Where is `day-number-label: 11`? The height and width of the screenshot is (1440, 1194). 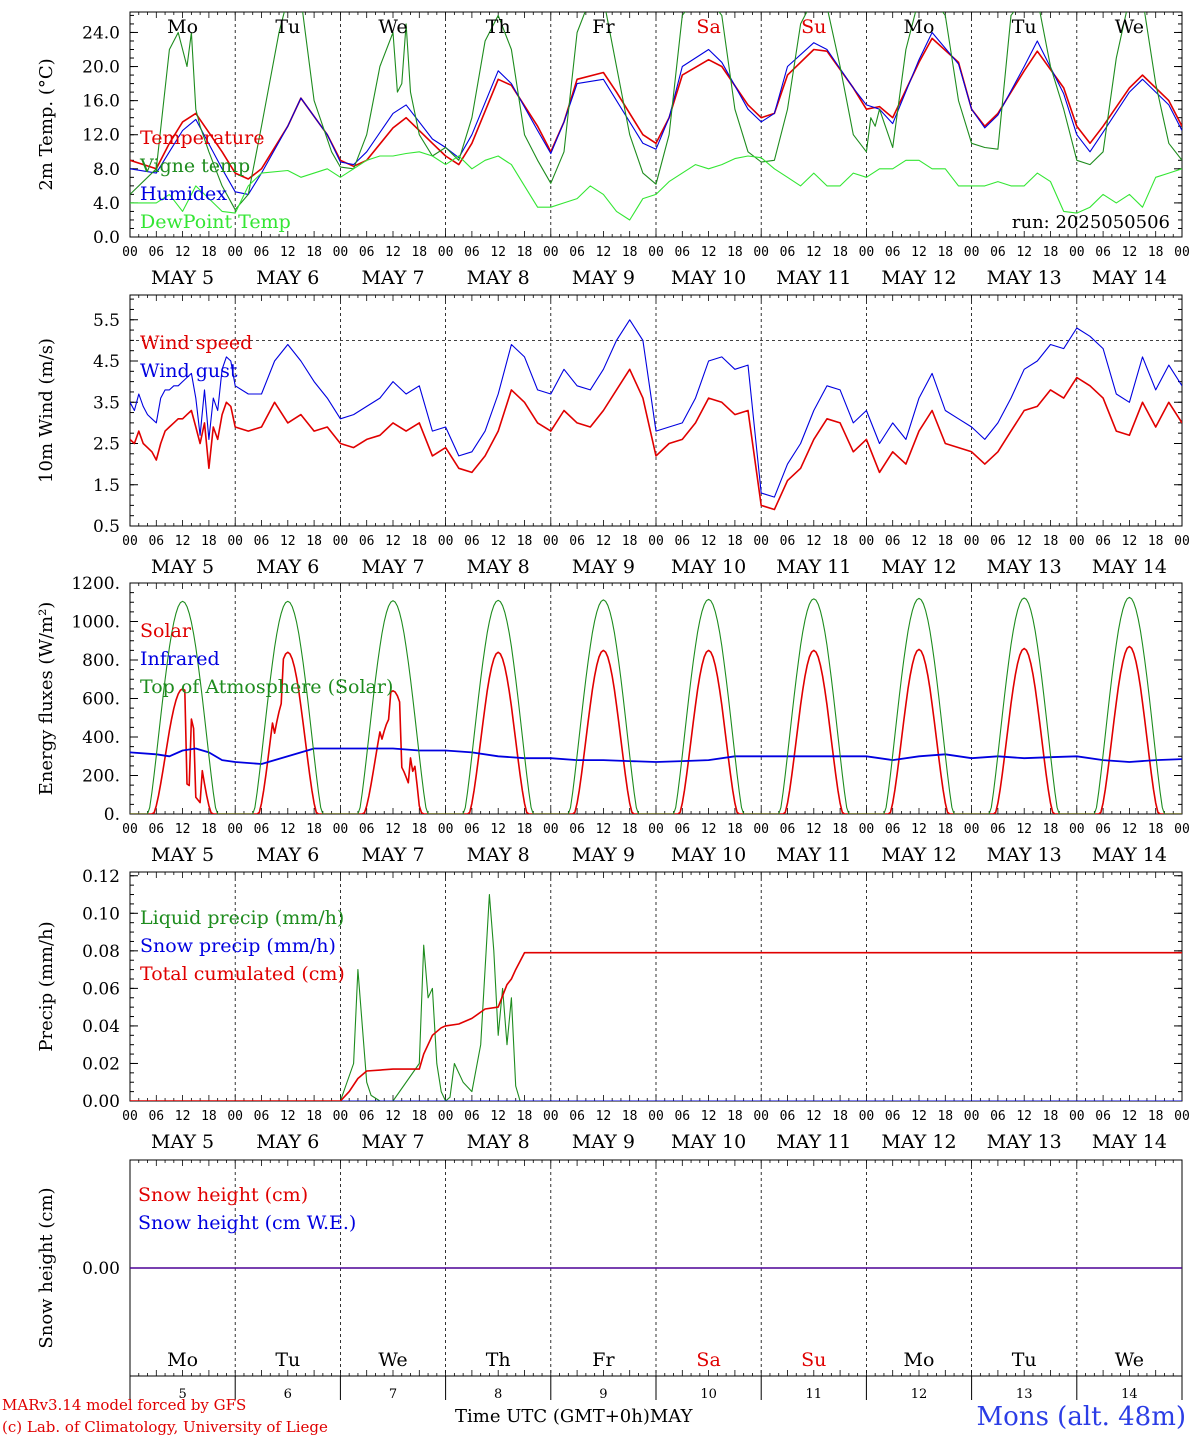
day-number-label: 11 is located at coordinates (814, 1394).